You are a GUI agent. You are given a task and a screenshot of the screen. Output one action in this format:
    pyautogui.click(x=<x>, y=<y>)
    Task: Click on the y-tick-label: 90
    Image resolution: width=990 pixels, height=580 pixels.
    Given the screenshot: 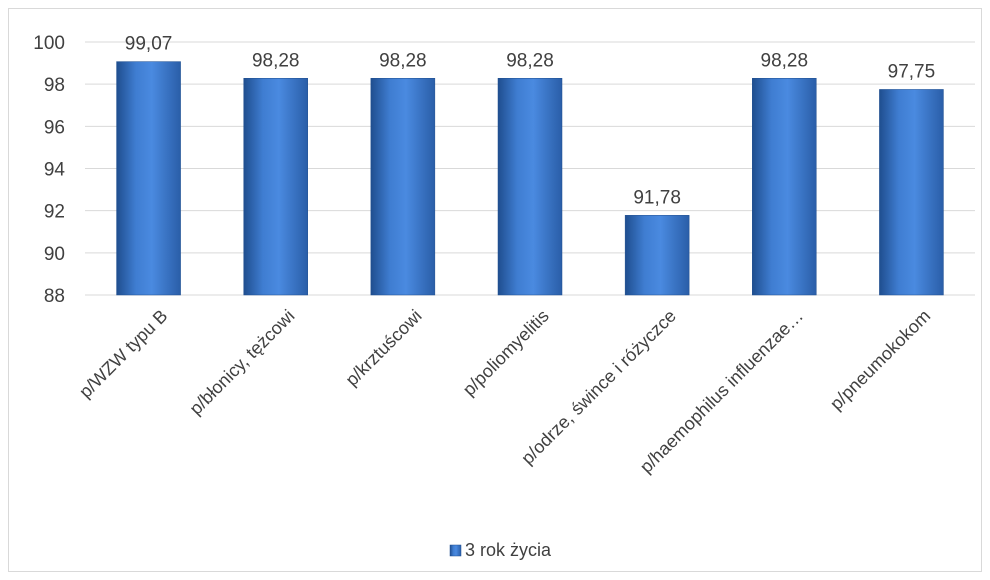 What is the action you would take?
    pyautogui.click(x=54, y=254)
    